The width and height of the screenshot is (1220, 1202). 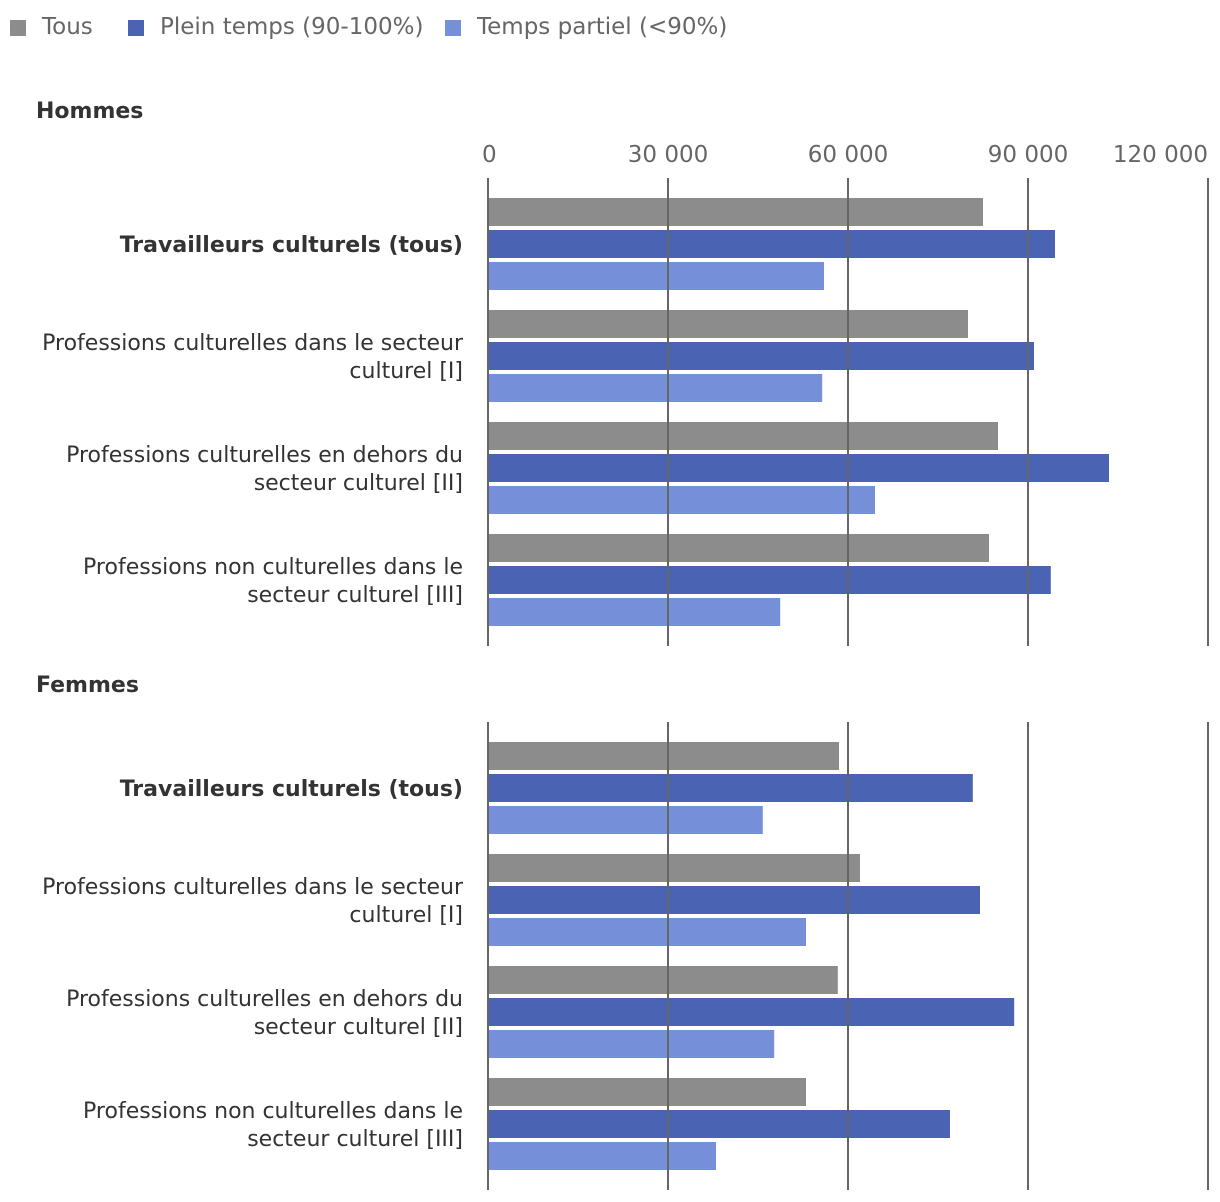 What do you see at coordinates (848, 155) in the screenshot?
I see `x-tick-label-60-000: 60 000` at bounding box center [848, 155].